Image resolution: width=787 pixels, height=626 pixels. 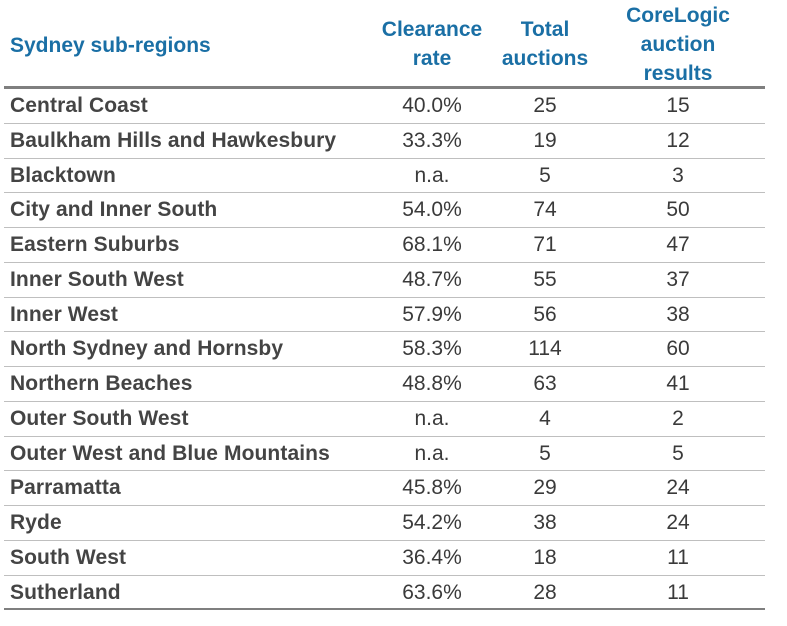 I want to click on header-core-line2: auction, so click(x=678, y=44).